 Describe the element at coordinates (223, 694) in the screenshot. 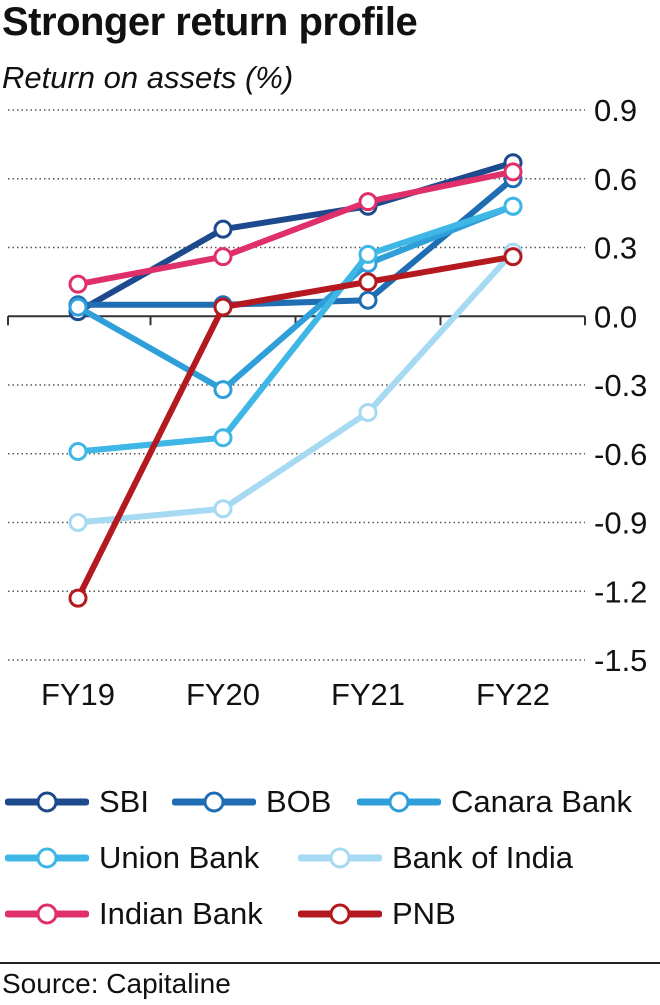

I see `x-tick-label: FY20` at that location.